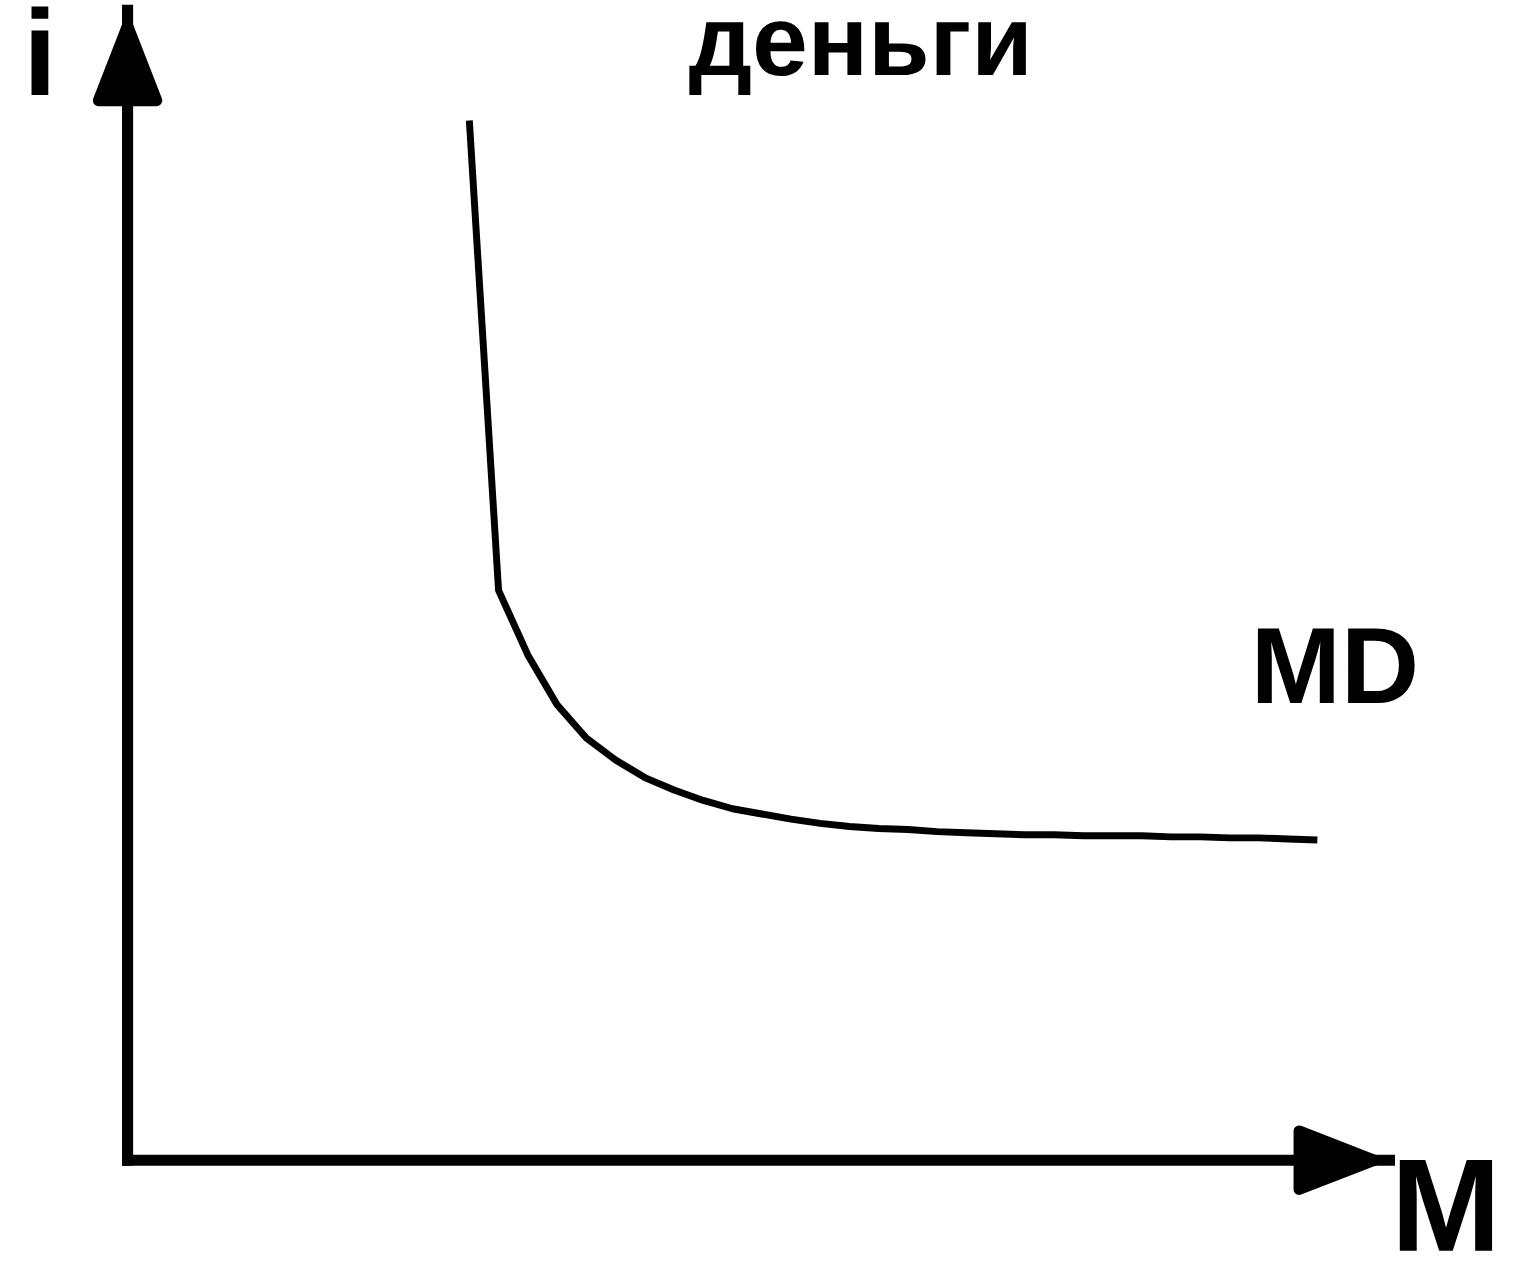 This screenshot has height=1282, width=1537. What do you see at coordinates (1336, 666) in the screenshot?
I see `series-label: MD` at bounding box center [1336, 666].